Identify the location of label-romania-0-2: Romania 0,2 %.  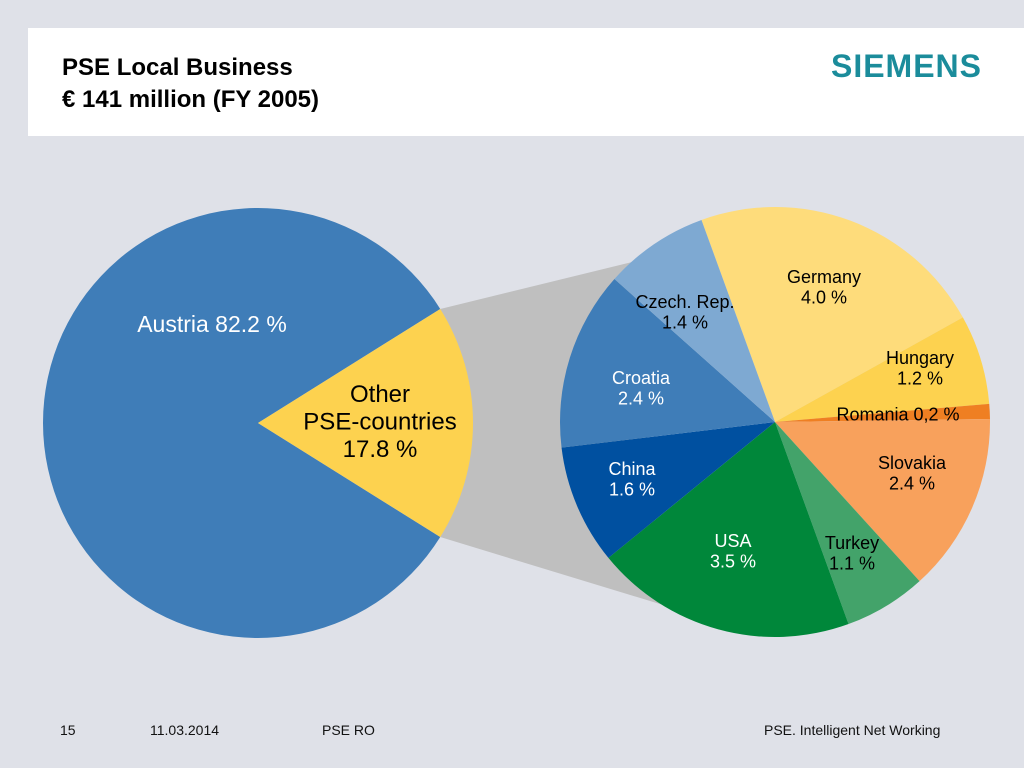
(897, 414).